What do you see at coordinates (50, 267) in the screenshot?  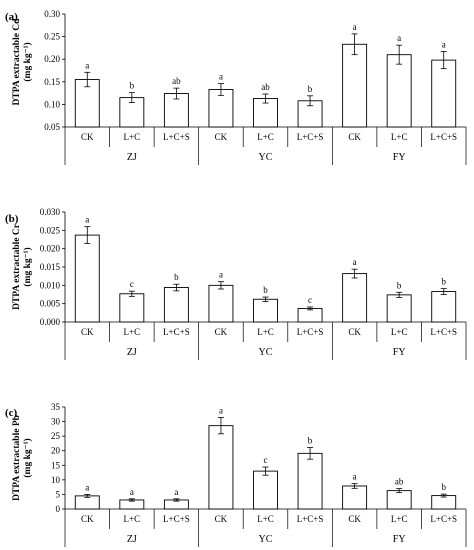 I see `y-tick-label: 0.015` at bounding box center [50, 267].